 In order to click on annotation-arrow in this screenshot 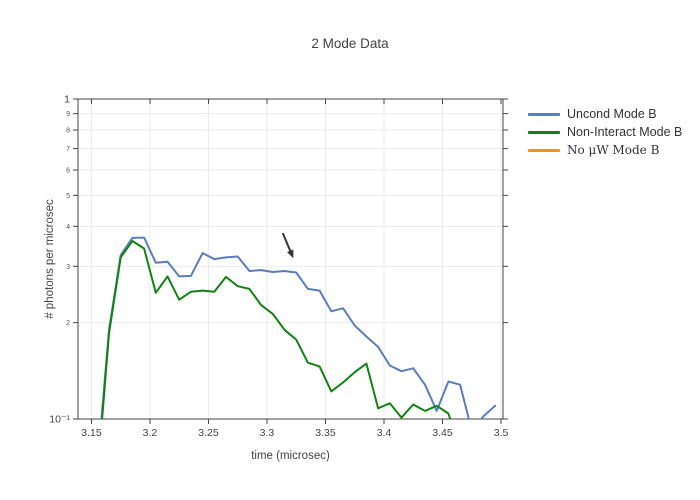, I will do `click(287, 245)`.